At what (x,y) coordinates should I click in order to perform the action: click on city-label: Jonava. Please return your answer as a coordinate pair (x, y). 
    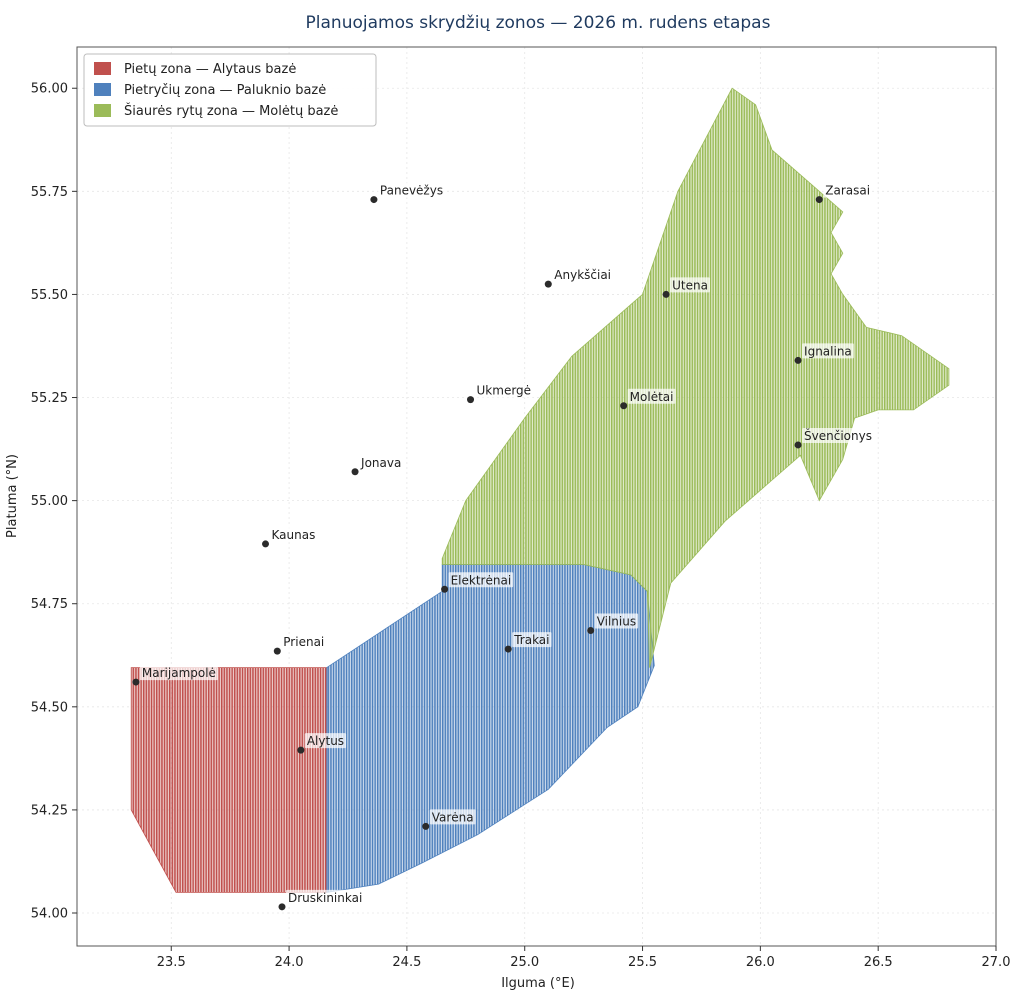
    Looking at the image, I should click on (380, 463).